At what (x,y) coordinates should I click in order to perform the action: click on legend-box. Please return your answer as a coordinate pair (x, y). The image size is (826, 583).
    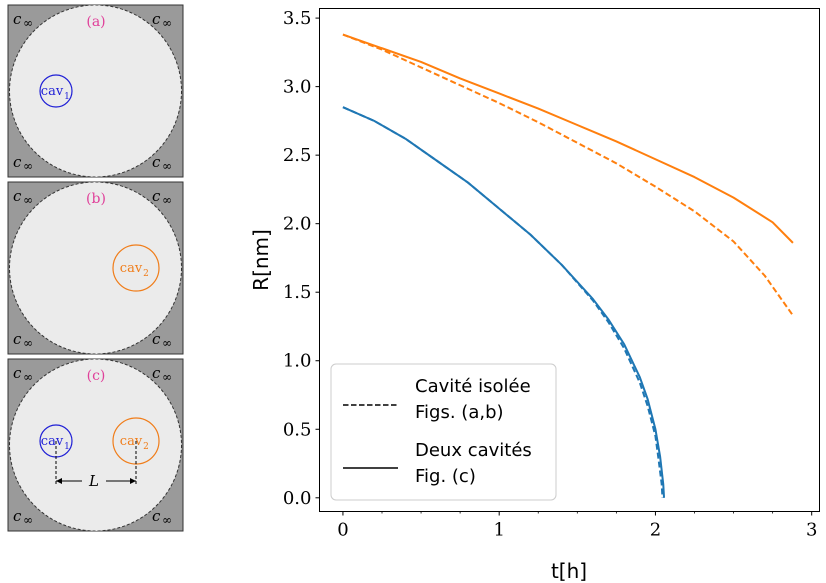
    Looking at the image, I should click on (443, 432).